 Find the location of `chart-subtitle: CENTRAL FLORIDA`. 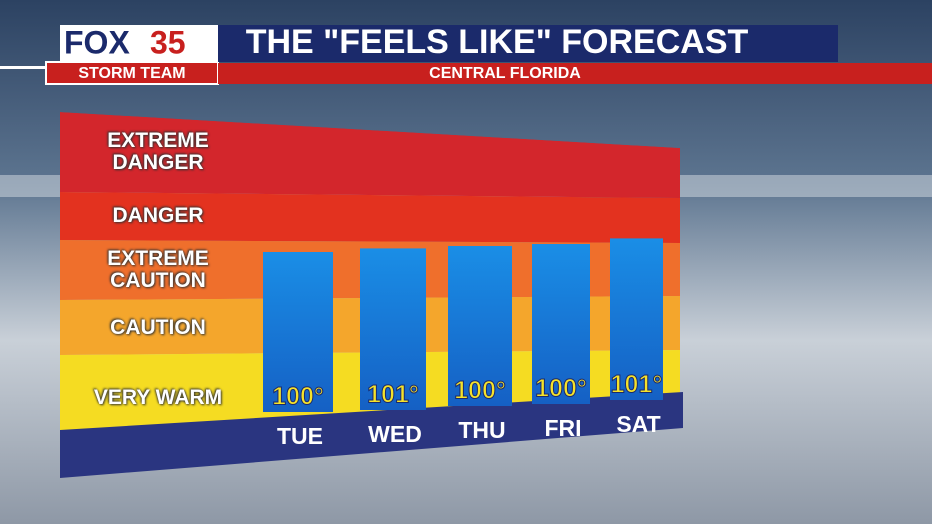

chart-subtitle: CENTRAL FLORIDA is located at coordinates (505, 73).